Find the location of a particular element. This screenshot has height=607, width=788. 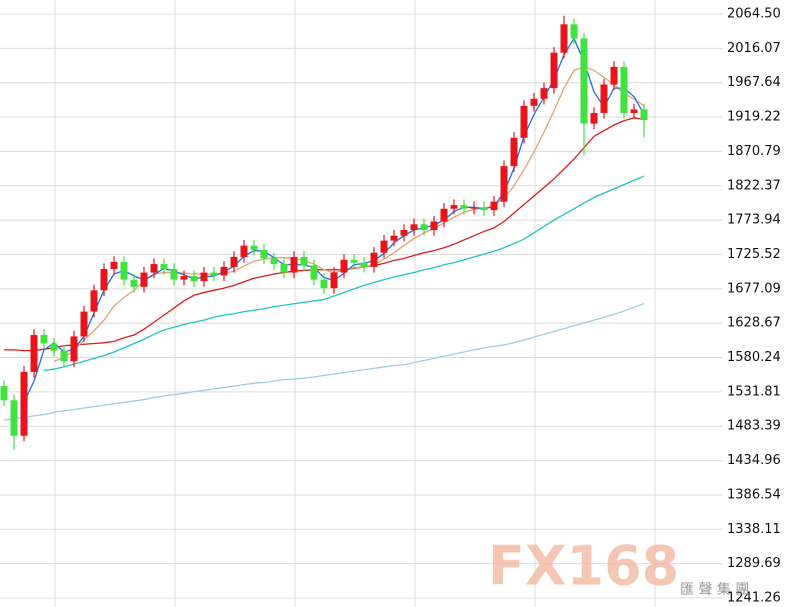

y-tick-label: 1580.24 is located at coordinates (754, 357).